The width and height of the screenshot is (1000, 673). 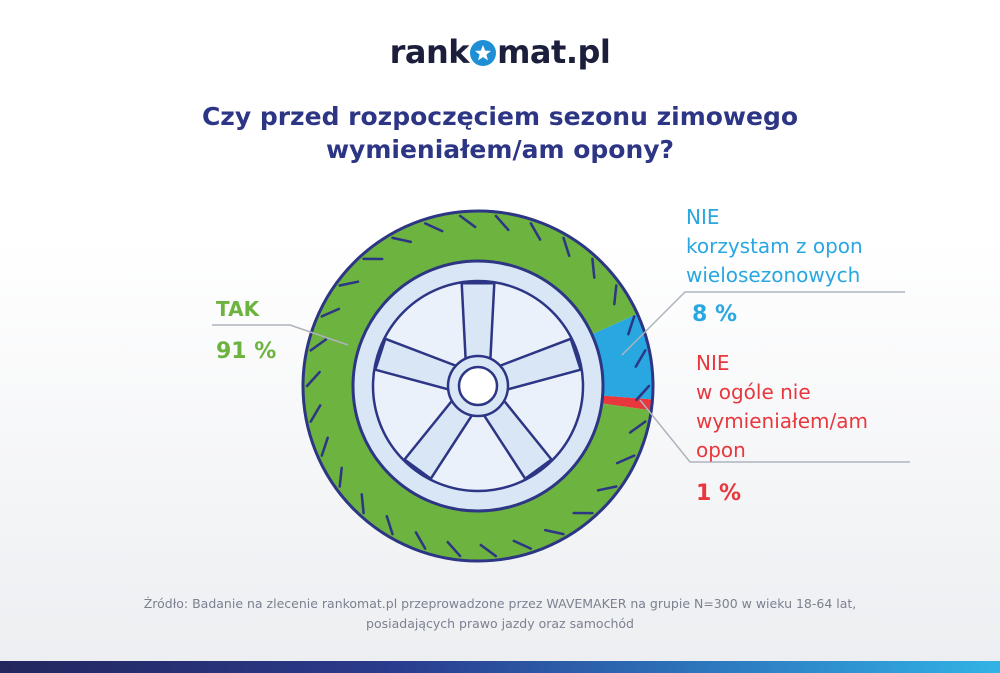 I want to click on title-line-1: Czy przed rozpoczęciem sezonu zimowego, so click(x=500, y=116).